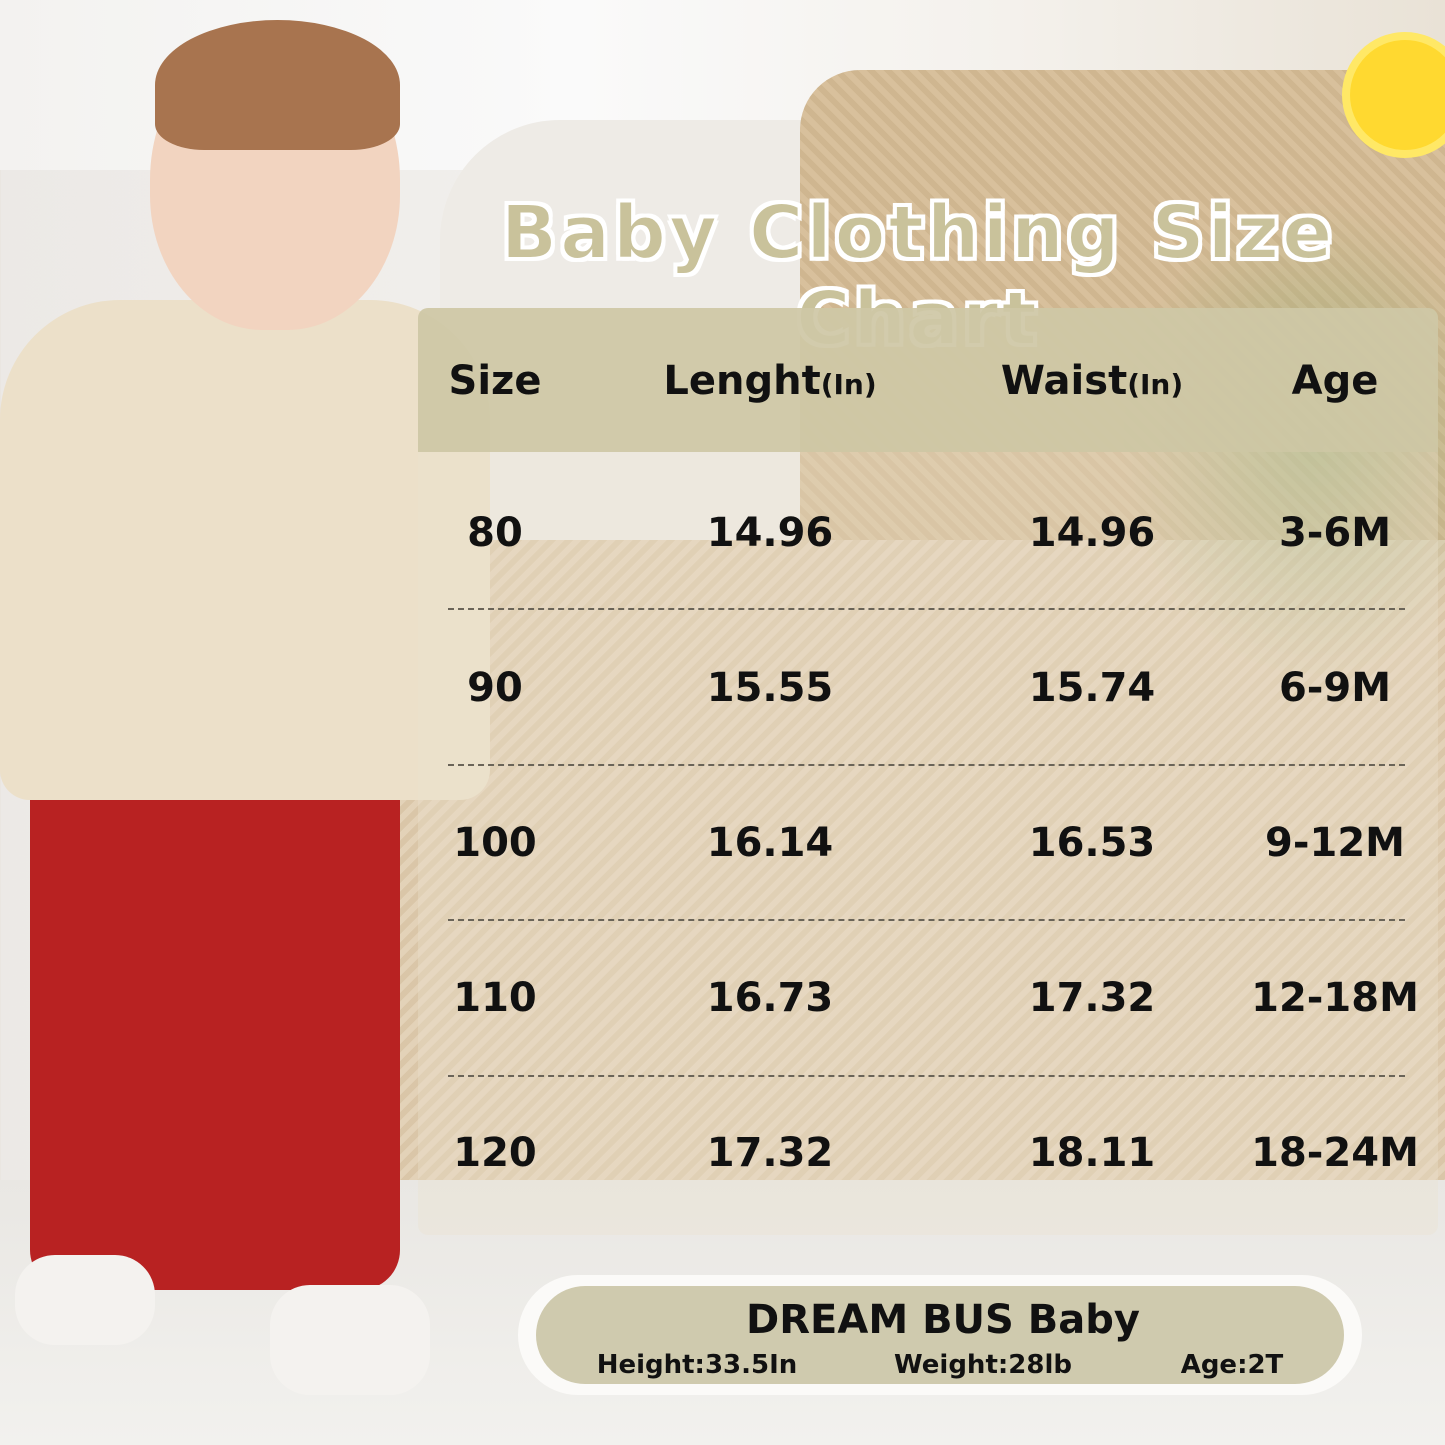  I want to click on cell-age: 3-6M, so click(1335, 533).